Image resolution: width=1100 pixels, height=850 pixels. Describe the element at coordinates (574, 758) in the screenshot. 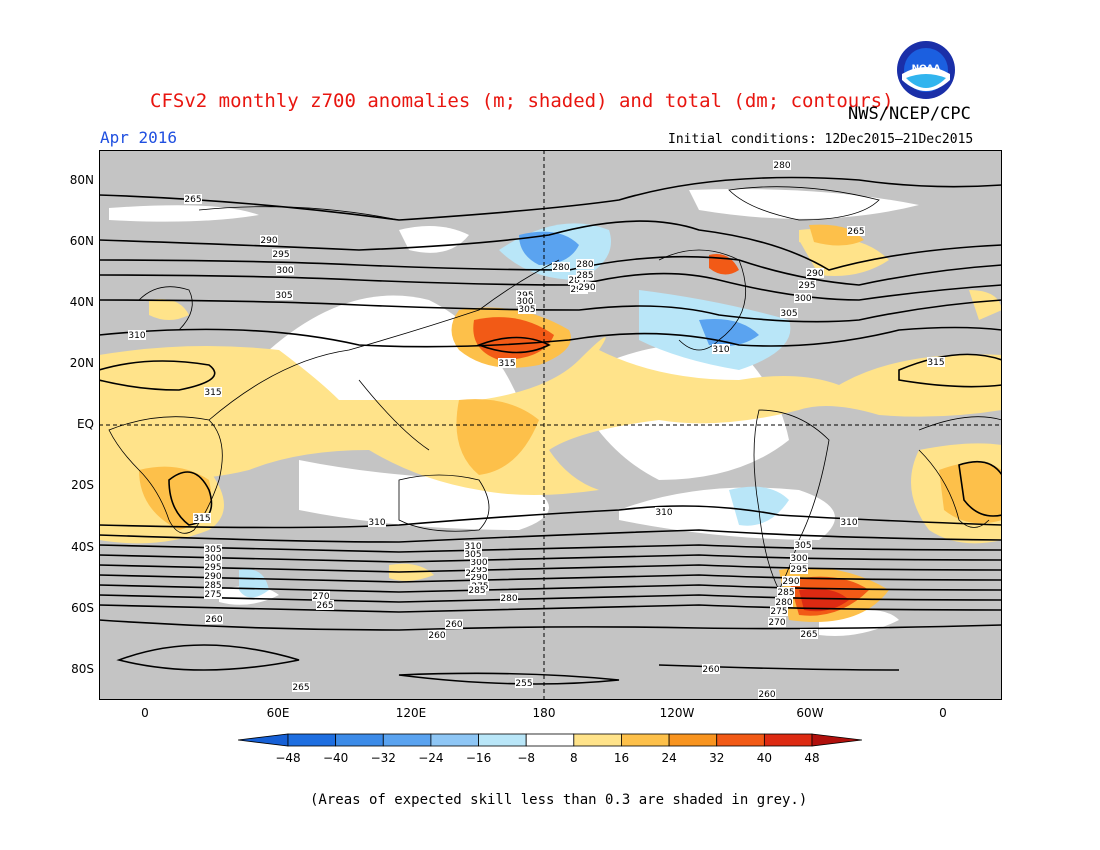

I see `colorbar-tick-label: 8` at that location.